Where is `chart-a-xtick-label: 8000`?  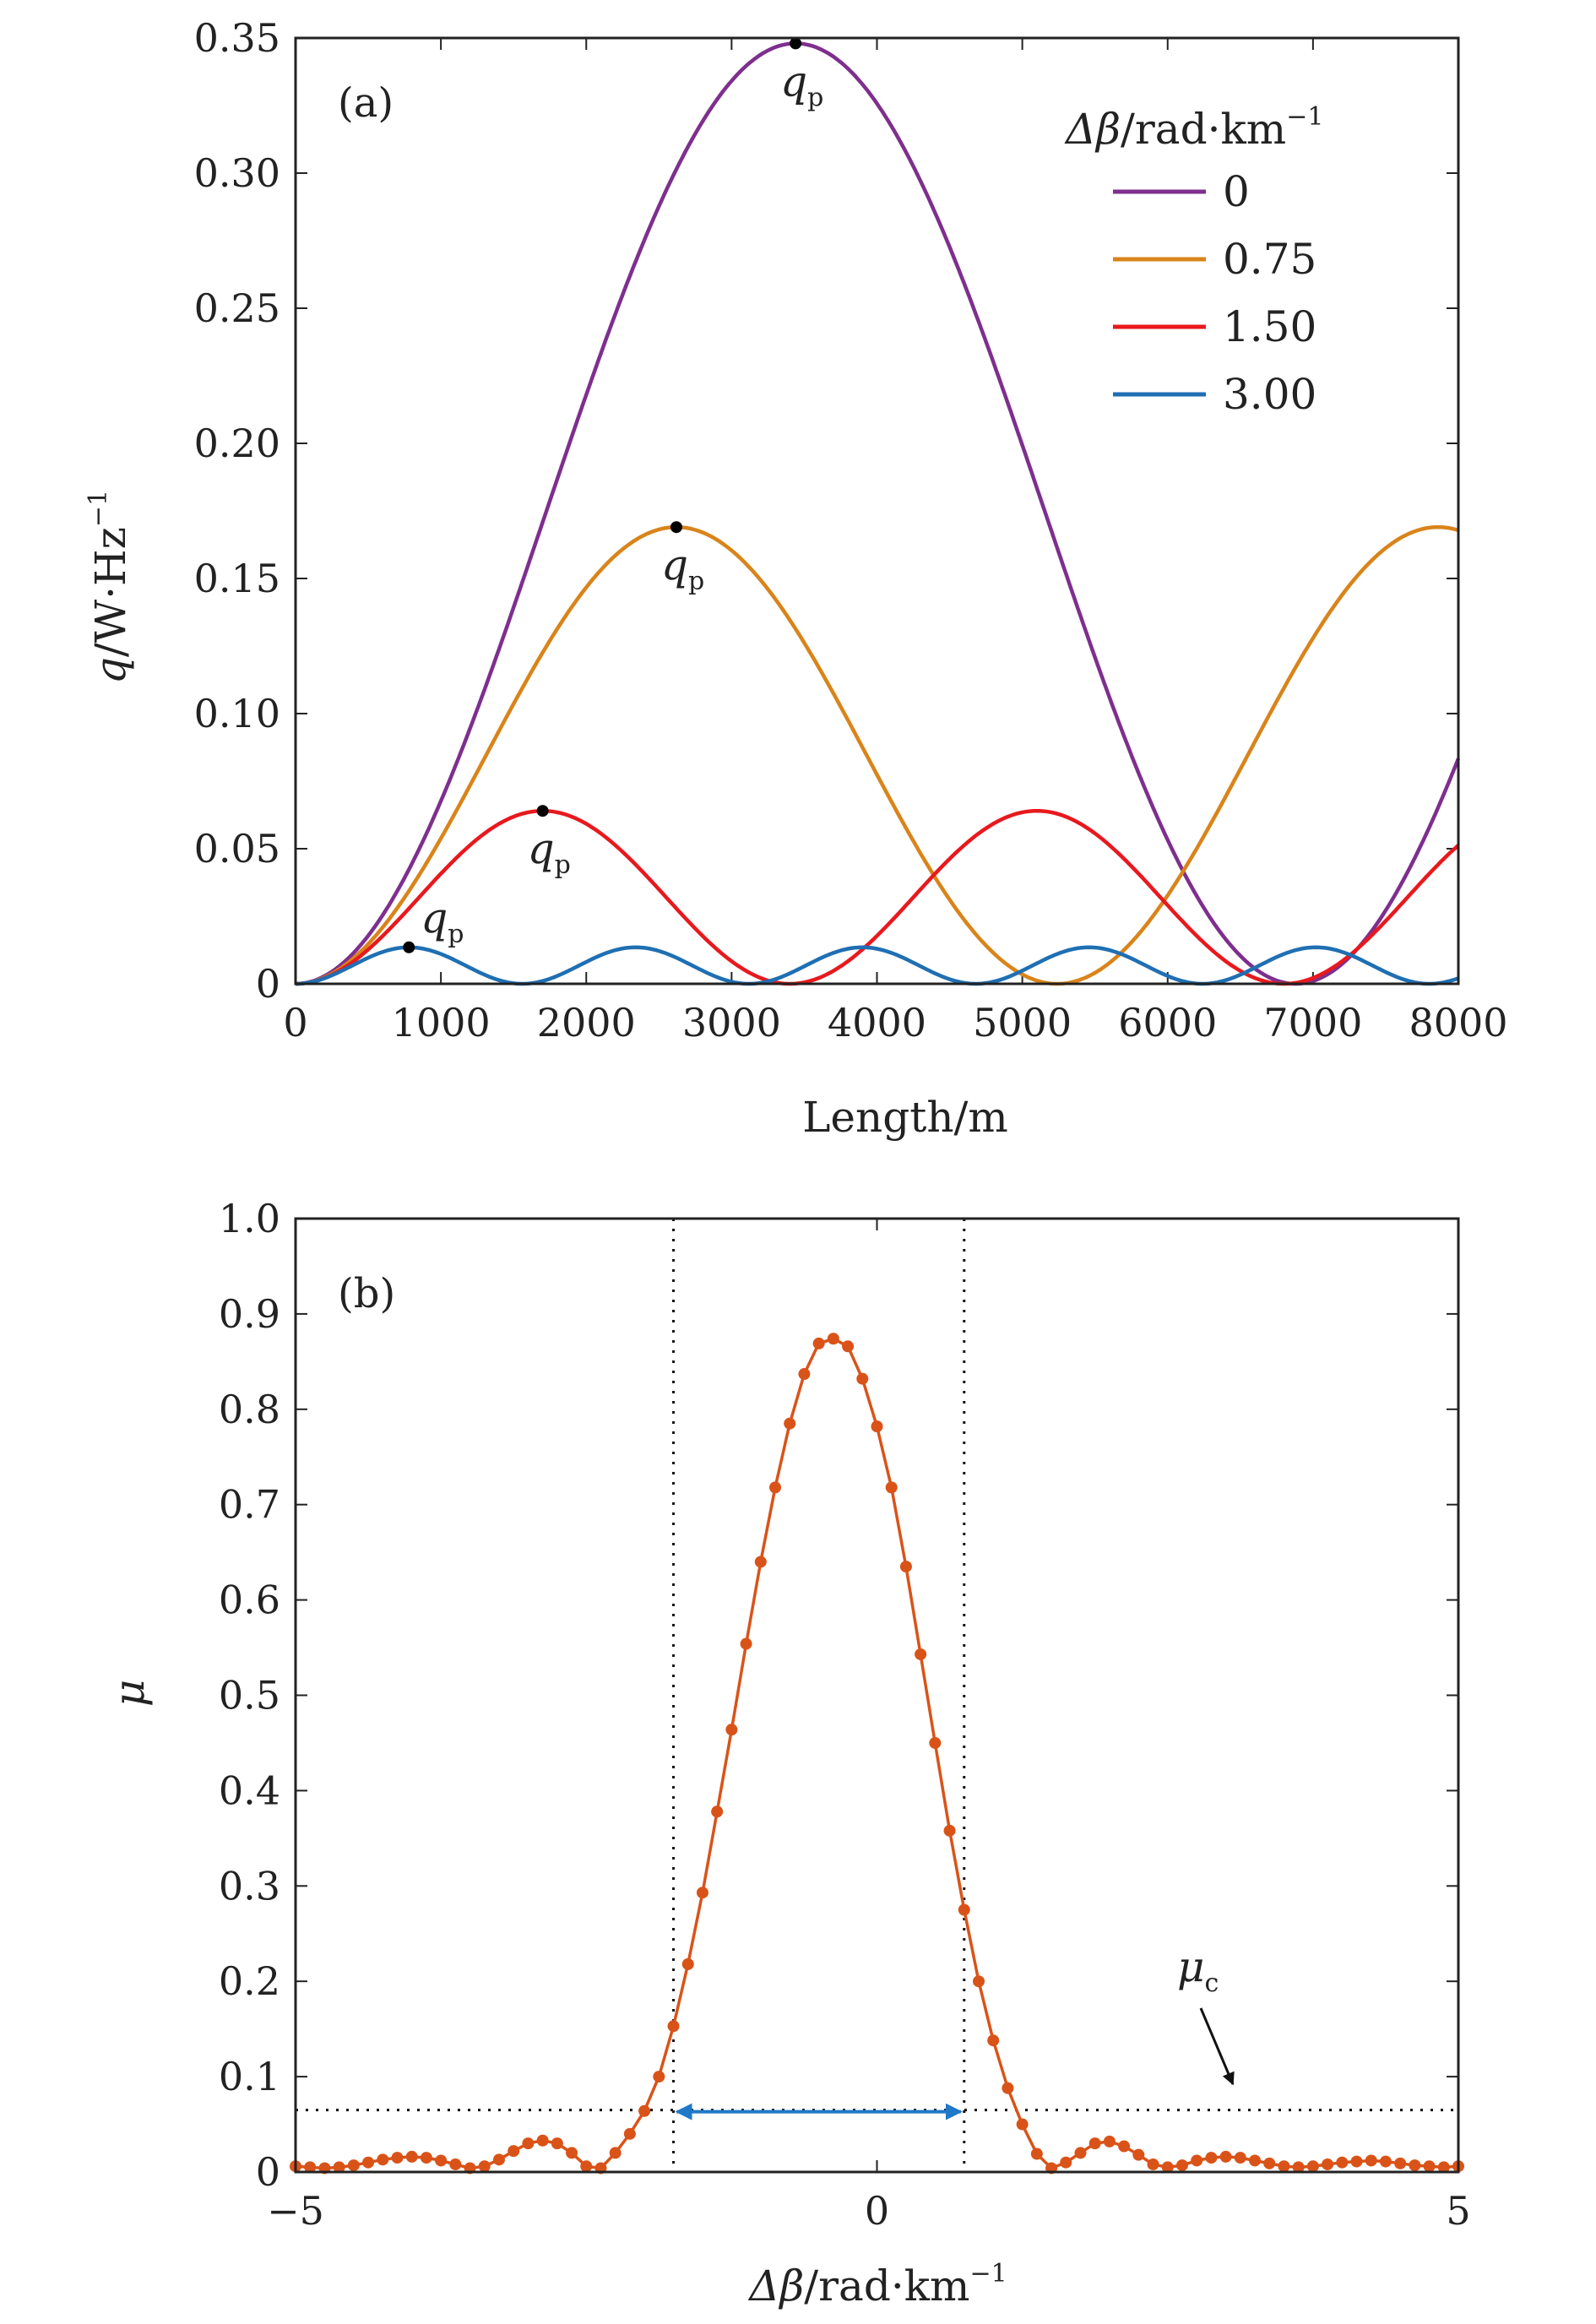
chart-a-xtick-label: 8000 is located at coordinates (1458, 1022).